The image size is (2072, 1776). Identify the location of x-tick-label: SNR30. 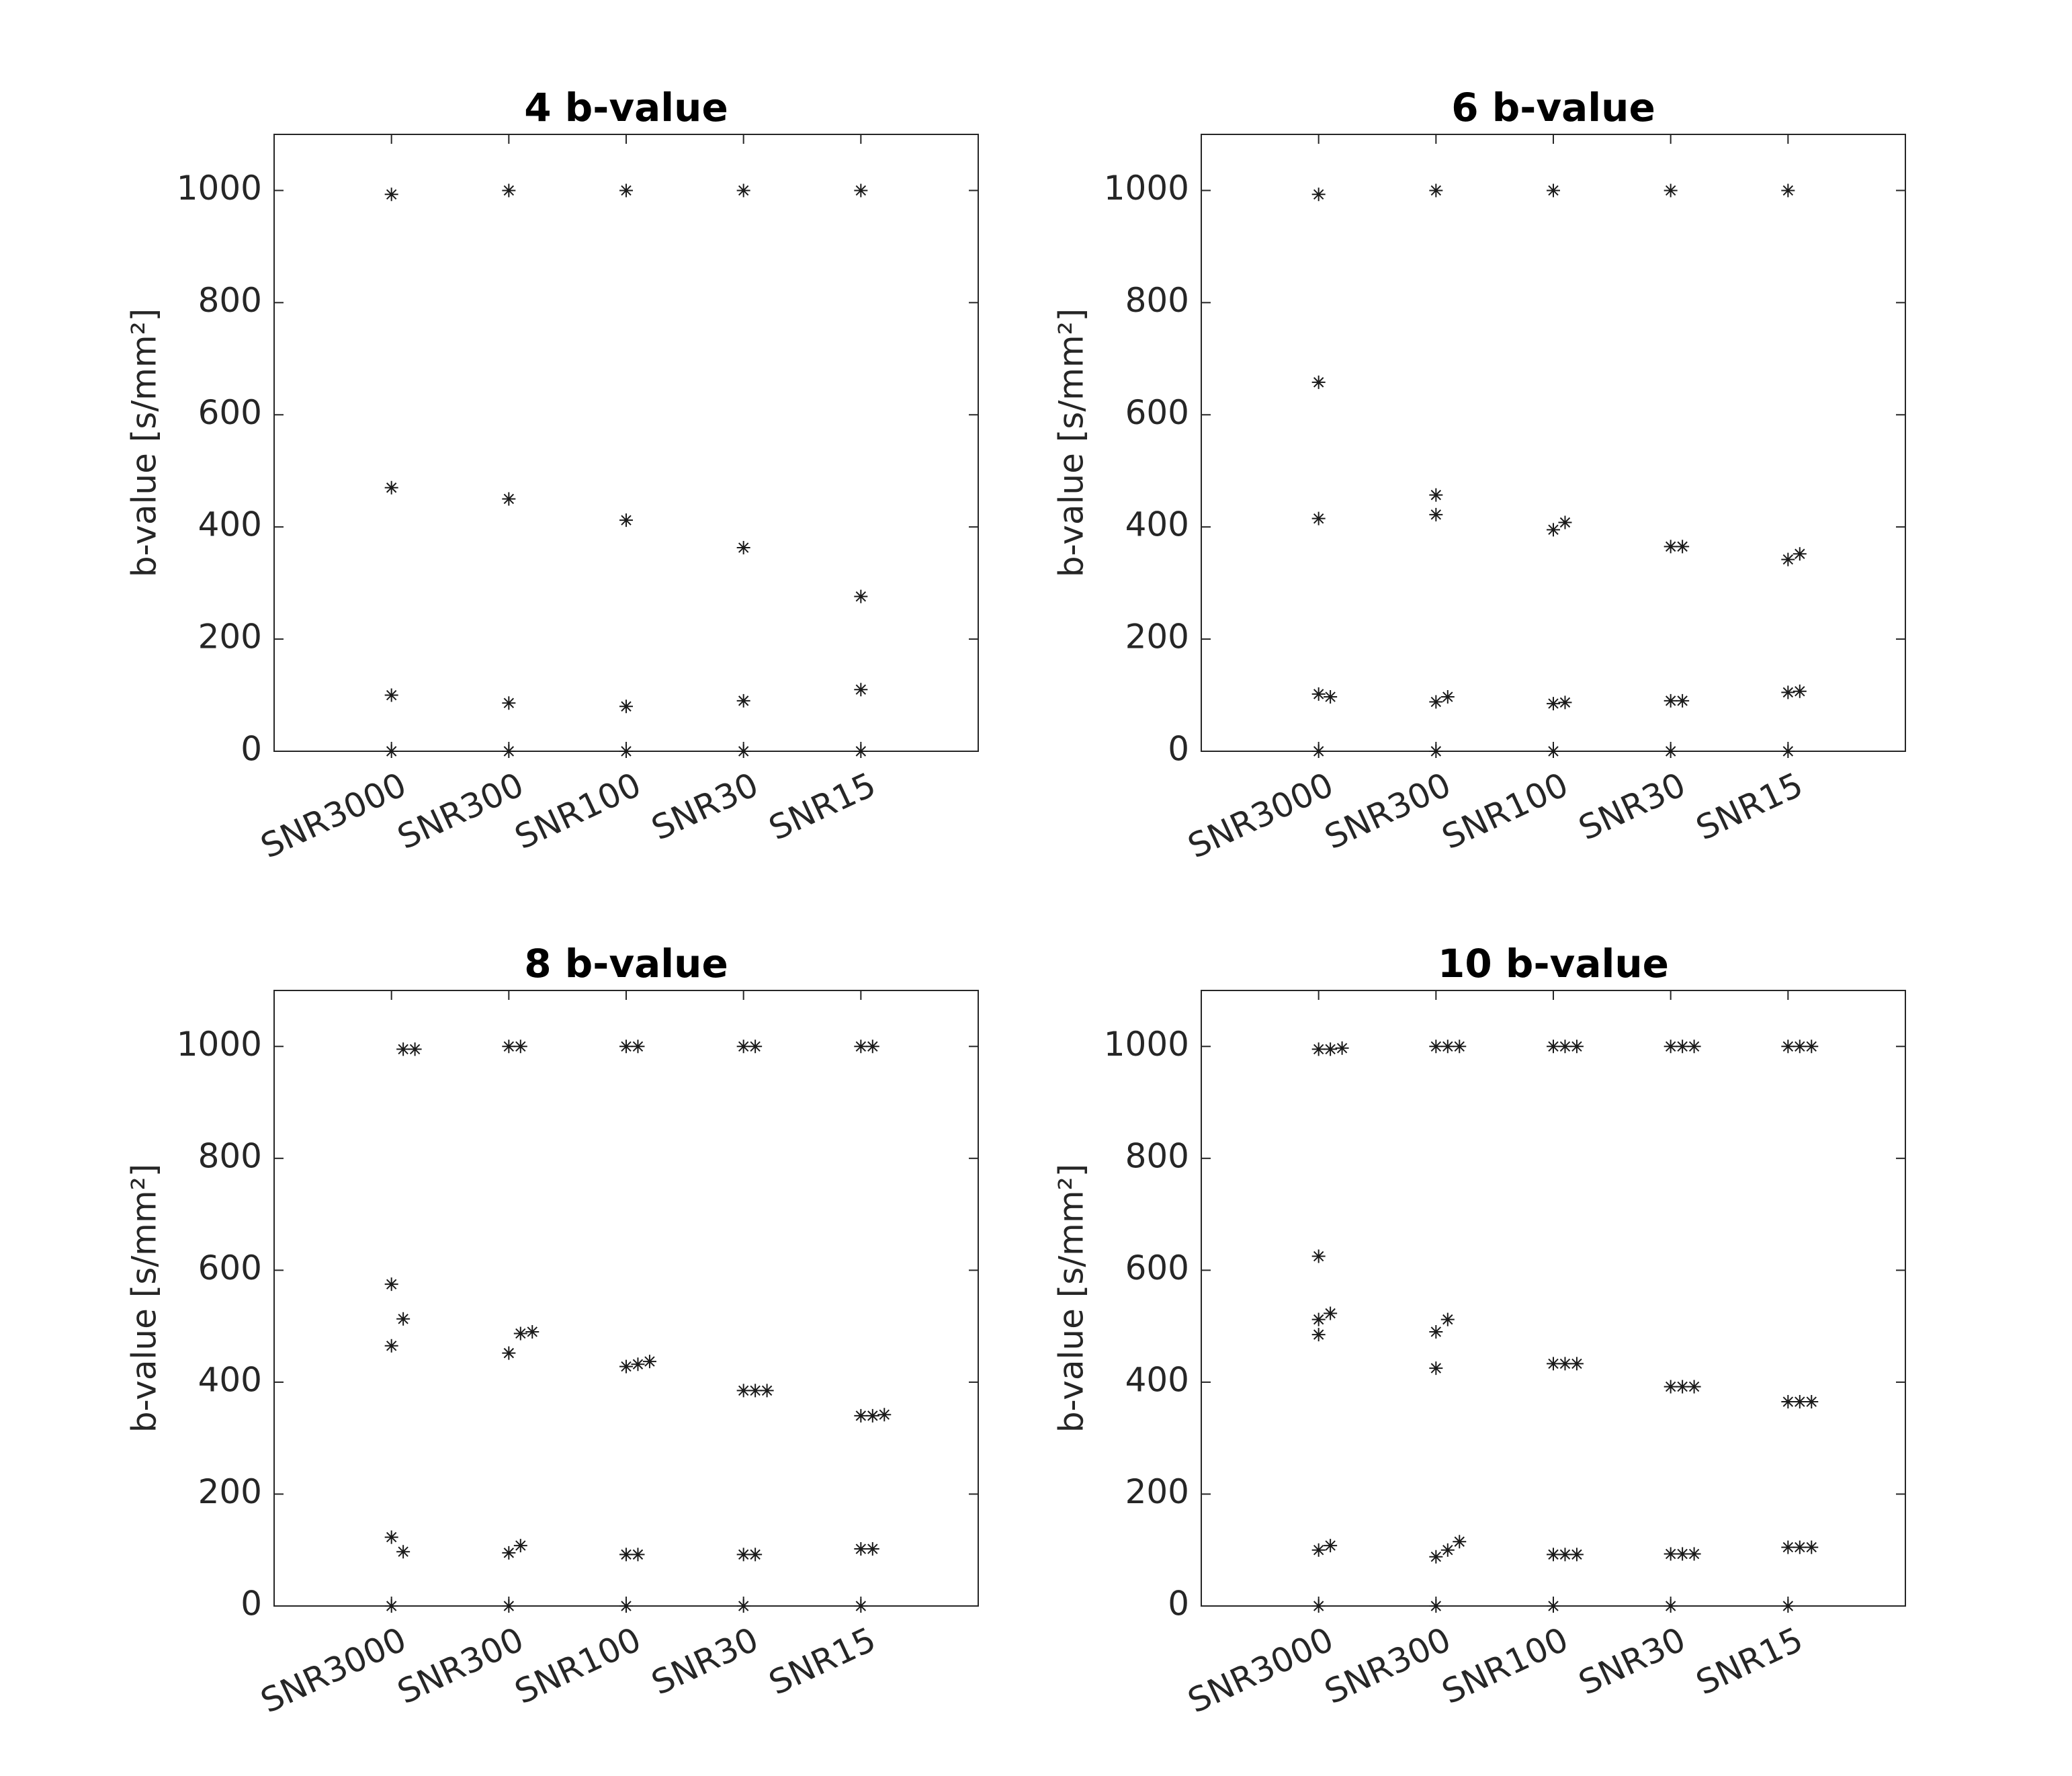
(705, 806).